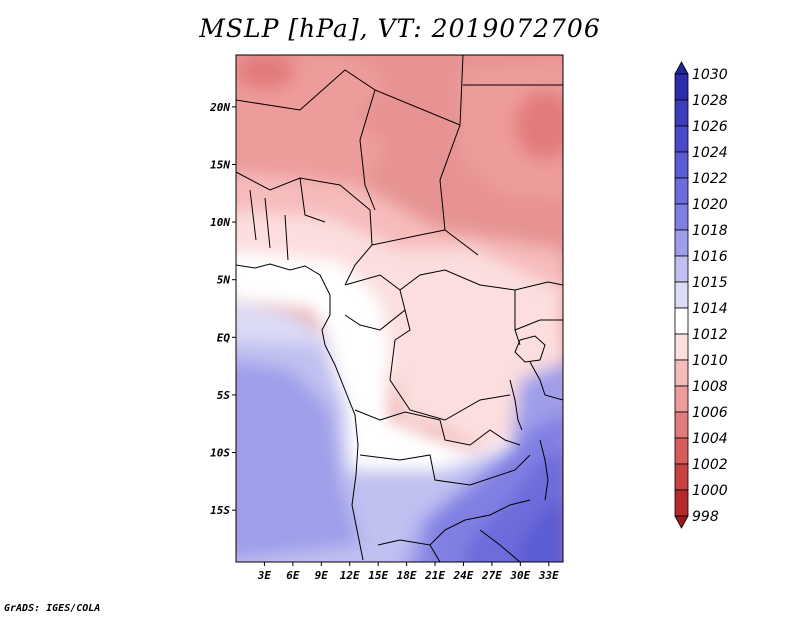 This screenshot has width=800, height=618. Describe the element at coordinates (710, 179) in the screenshot. I see `colorbar-label: 1022` at that location.